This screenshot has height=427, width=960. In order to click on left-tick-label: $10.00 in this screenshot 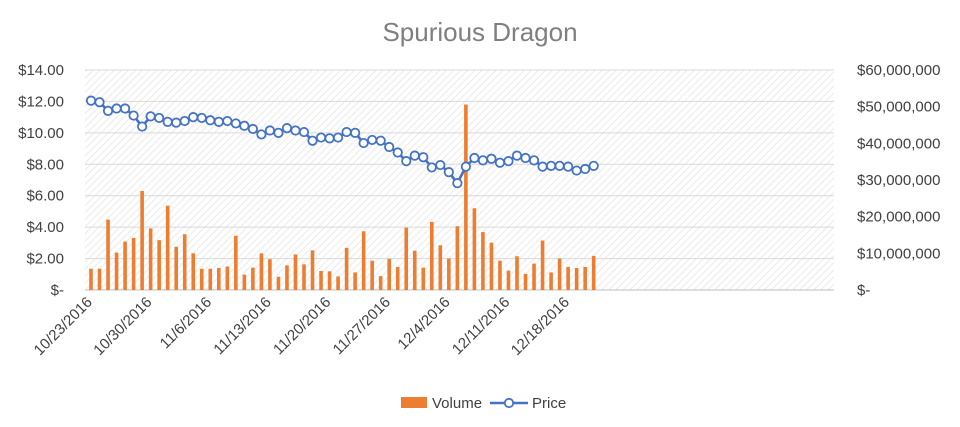, I will do `click(41, 133)`.